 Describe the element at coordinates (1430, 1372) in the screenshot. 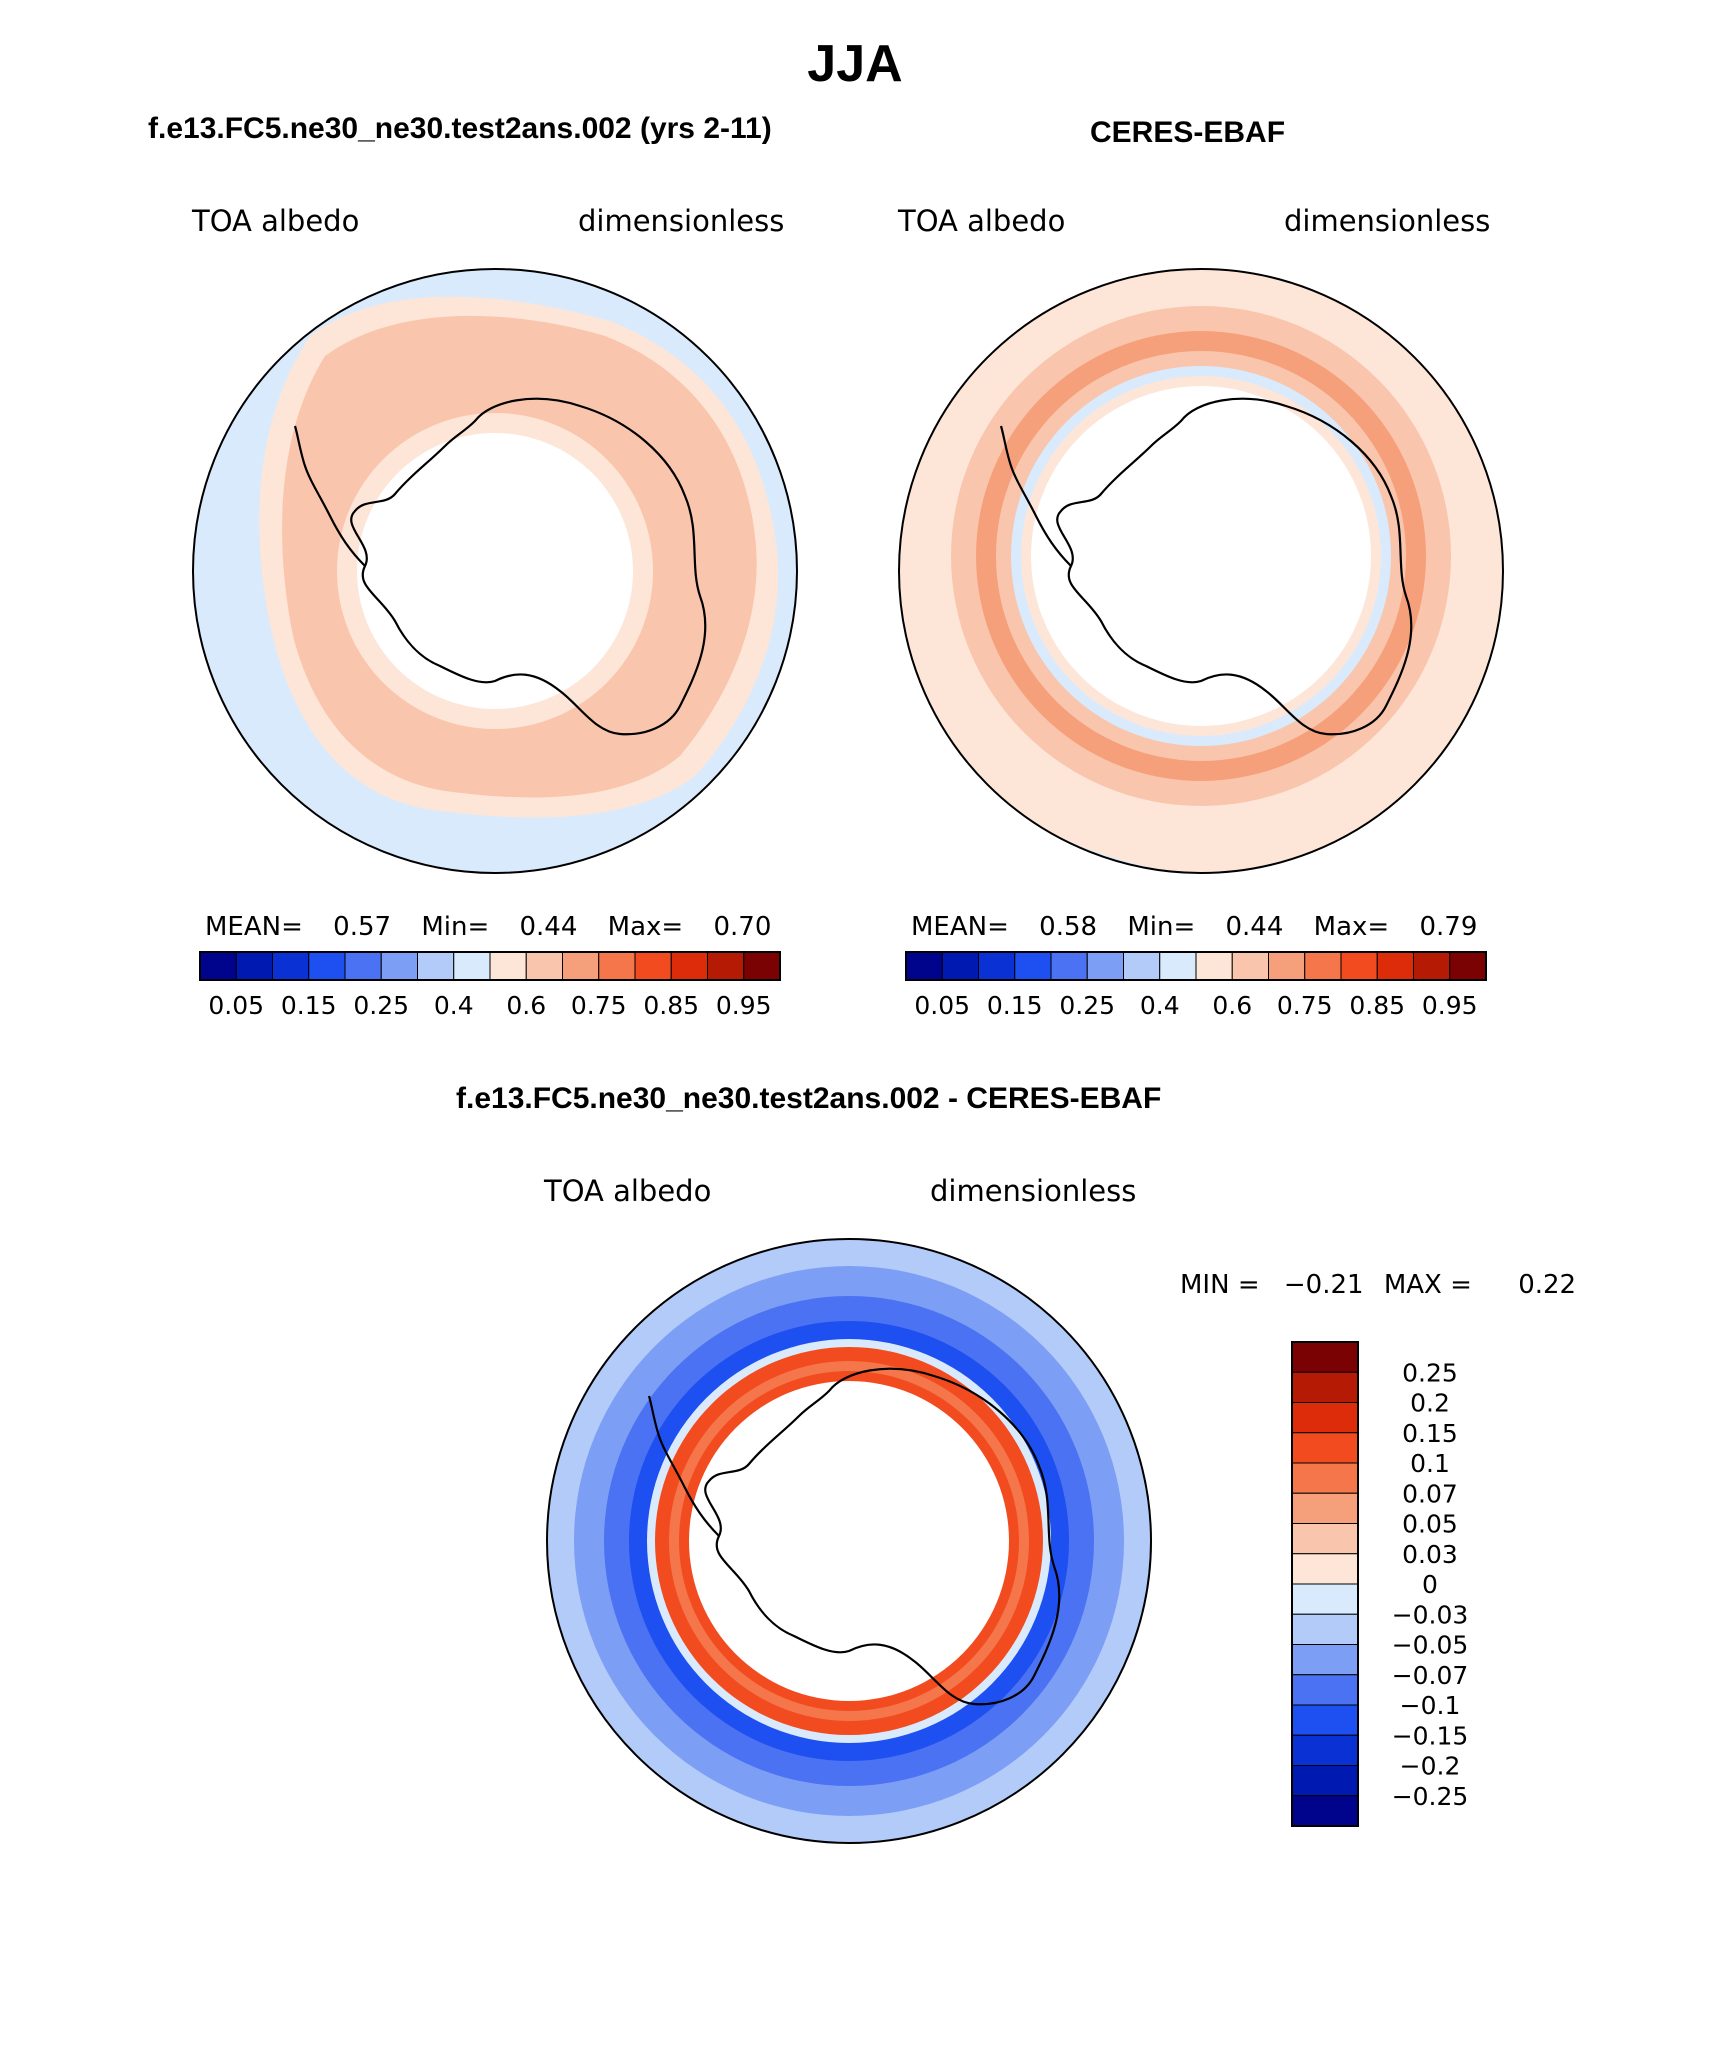

I see `panel-3-colorbar-tick-label: 0.25` at that location.